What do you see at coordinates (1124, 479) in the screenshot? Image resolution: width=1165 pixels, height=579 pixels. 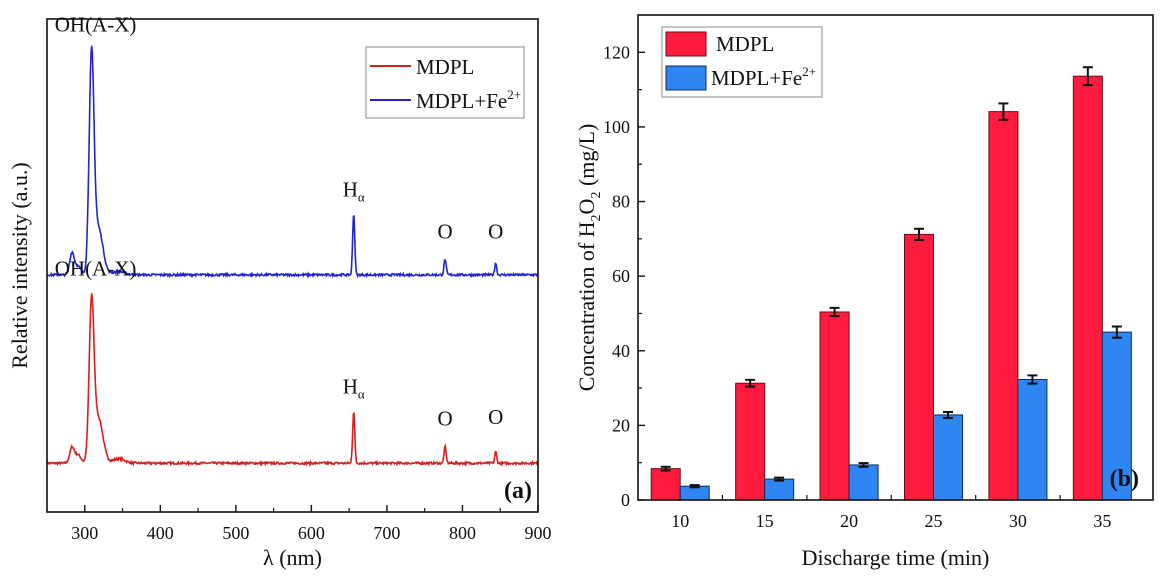 I see `b-panel-label: (b)` at bounding box center [1124, 479].